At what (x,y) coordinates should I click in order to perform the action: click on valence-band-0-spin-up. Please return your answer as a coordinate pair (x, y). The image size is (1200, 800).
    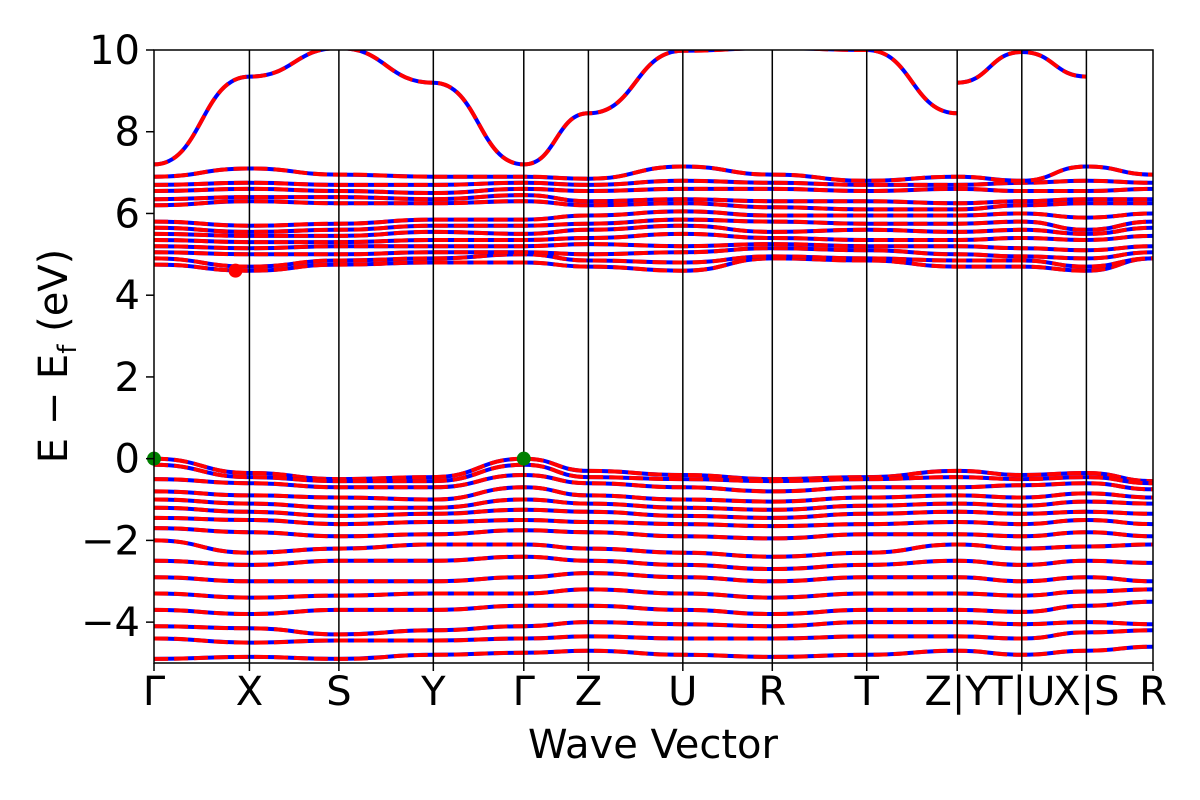
    Looking at the image, I should click on (653, 470).